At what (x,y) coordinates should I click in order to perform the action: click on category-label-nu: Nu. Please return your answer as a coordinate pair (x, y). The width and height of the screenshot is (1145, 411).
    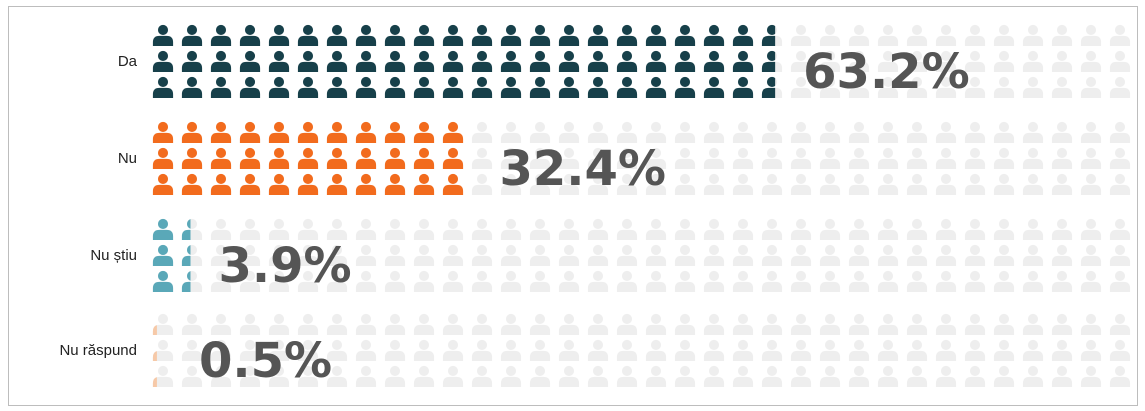
    Looking at the image, I should click on (127, 158).